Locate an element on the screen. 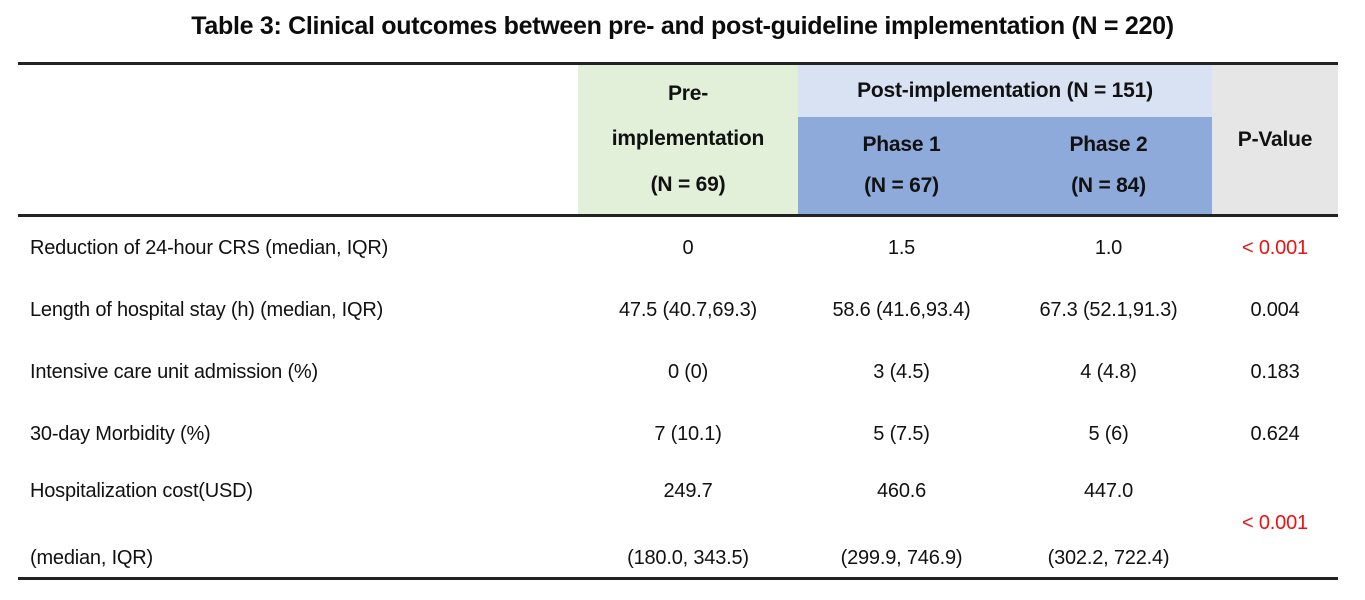  cell-phase2-value: 447.0 (302.2, 722.4) is located at coordinates (1108, 521).